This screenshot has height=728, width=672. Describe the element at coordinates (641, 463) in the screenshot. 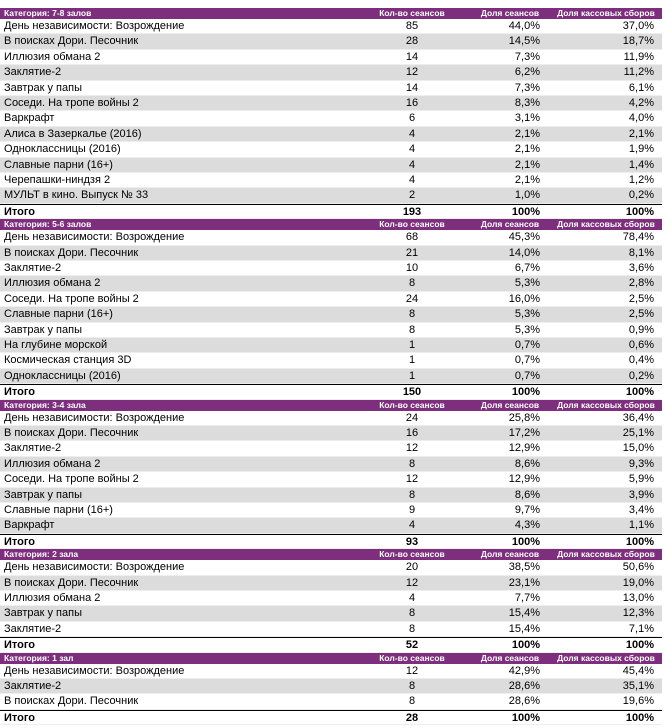

I see `value-cell: 9,3%` at that location.